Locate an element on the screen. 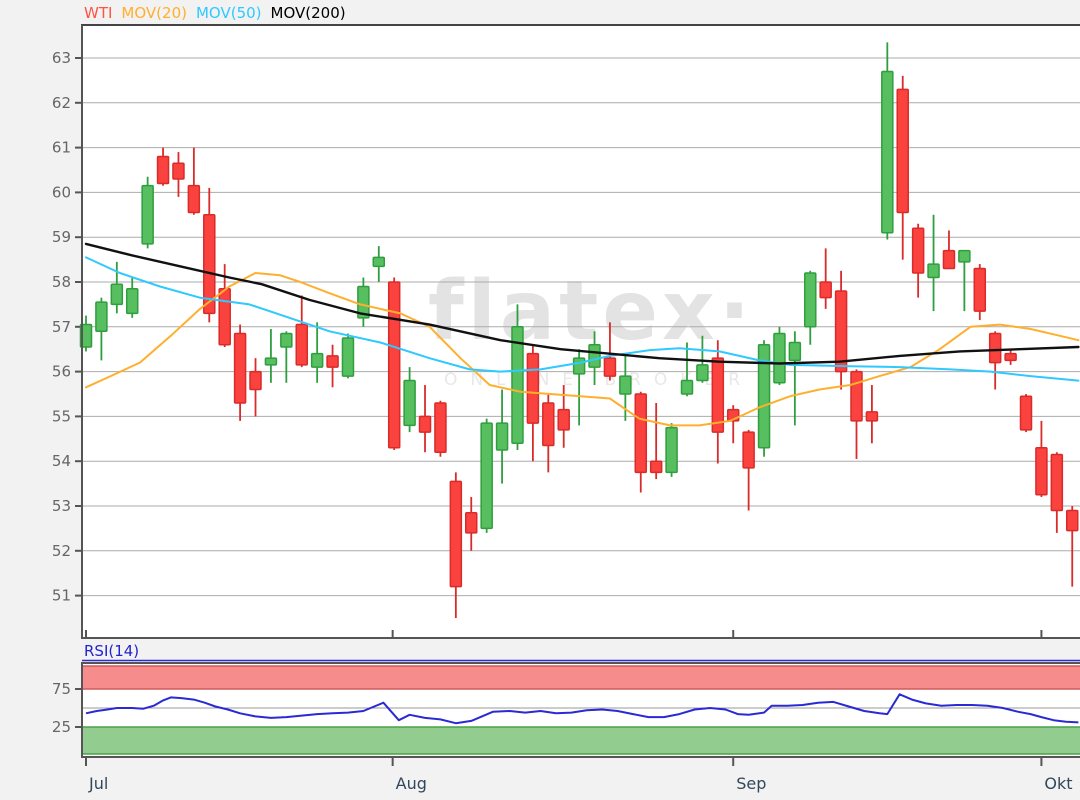  price-legend: WTI MOV(20) MOV(50) MOV(200) is located at coordinates (215, 13).